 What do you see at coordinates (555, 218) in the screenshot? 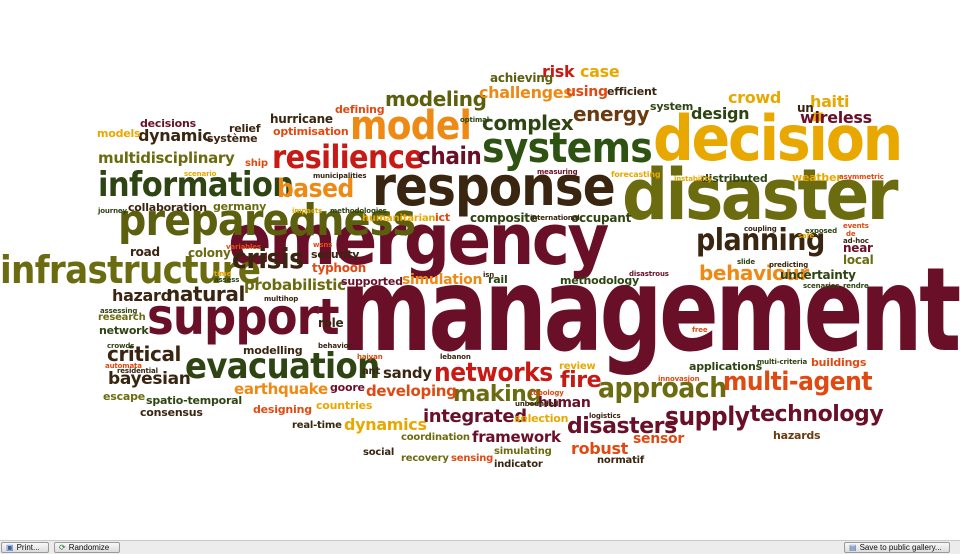
I see `cloud-word: international` at bounding box center [555, 218].